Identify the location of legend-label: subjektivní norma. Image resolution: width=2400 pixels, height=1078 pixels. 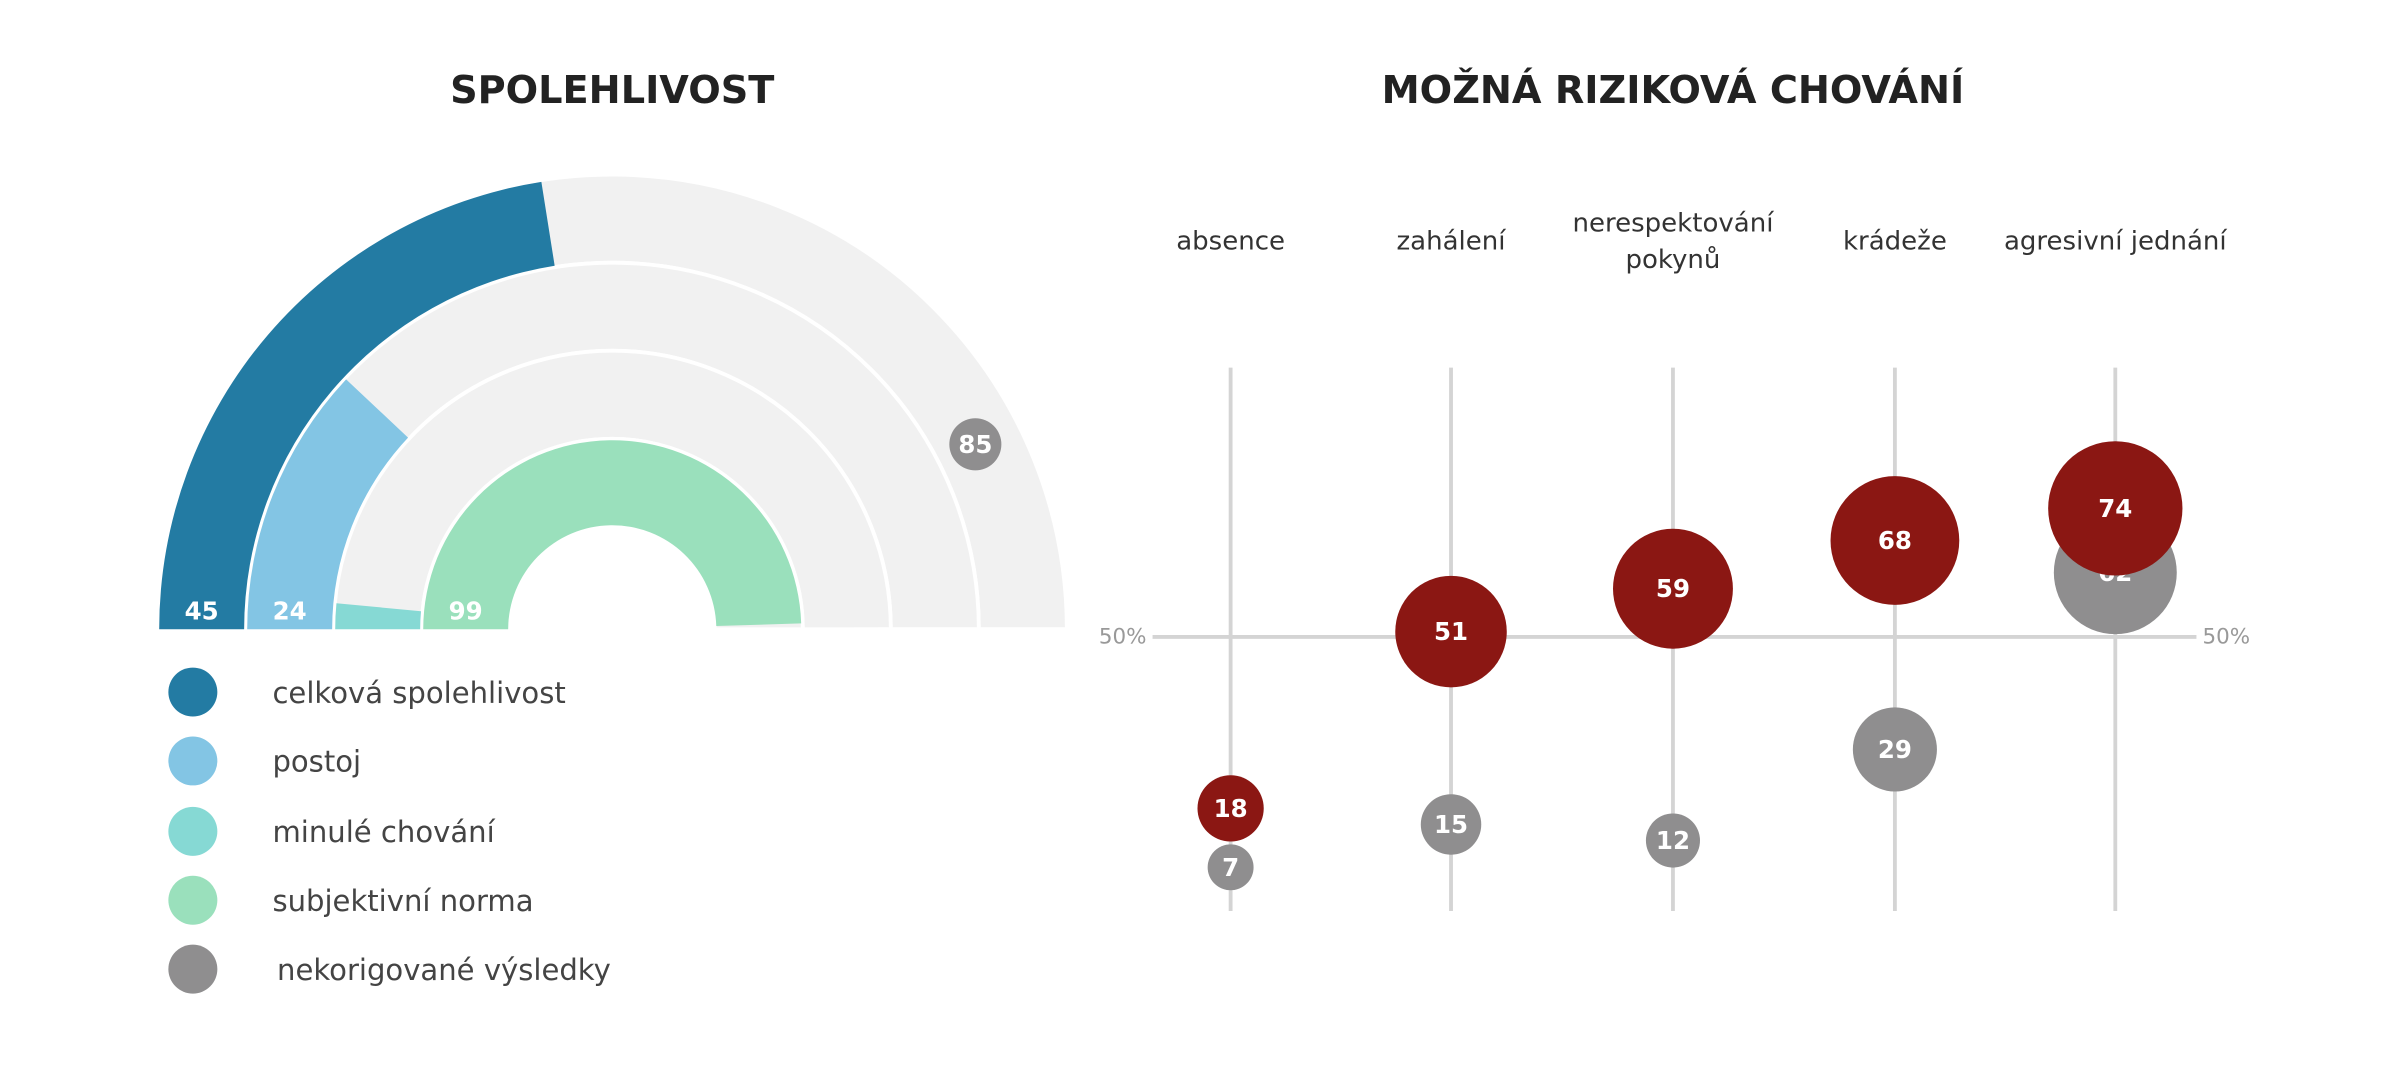
(402, 901).